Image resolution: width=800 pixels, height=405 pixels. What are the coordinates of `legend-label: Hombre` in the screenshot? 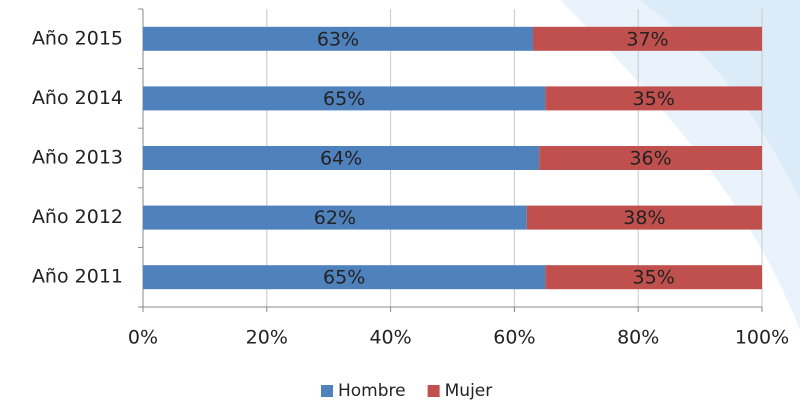 It's located at (372, 391).